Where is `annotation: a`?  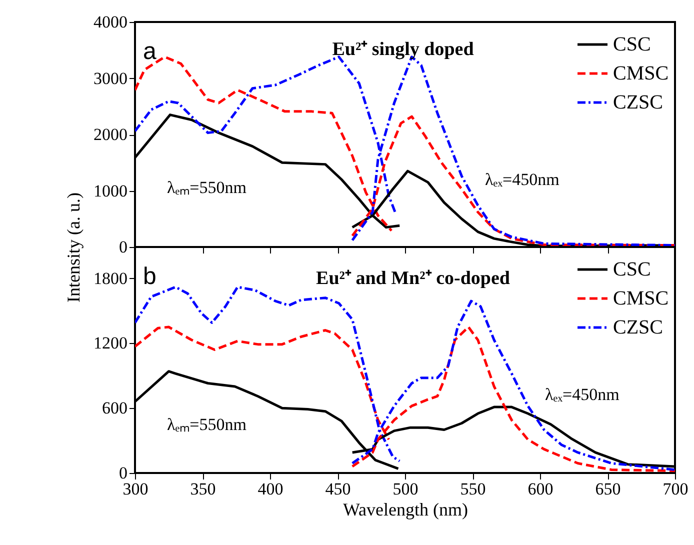
annotation: a is located at coordinates (150, 51).